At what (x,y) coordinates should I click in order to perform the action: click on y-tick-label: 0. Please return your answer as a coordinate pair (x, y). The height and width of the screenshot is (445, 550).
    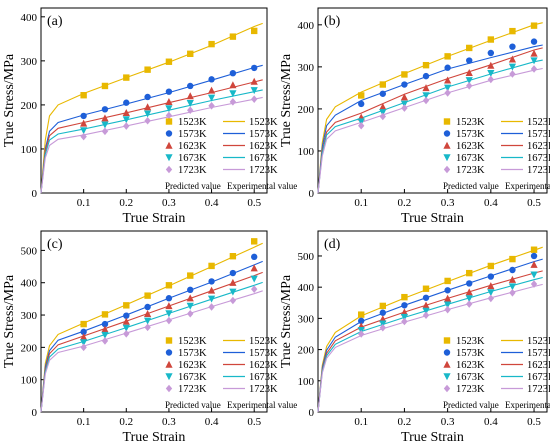
    Looking at the image, I should click on (312, 413).